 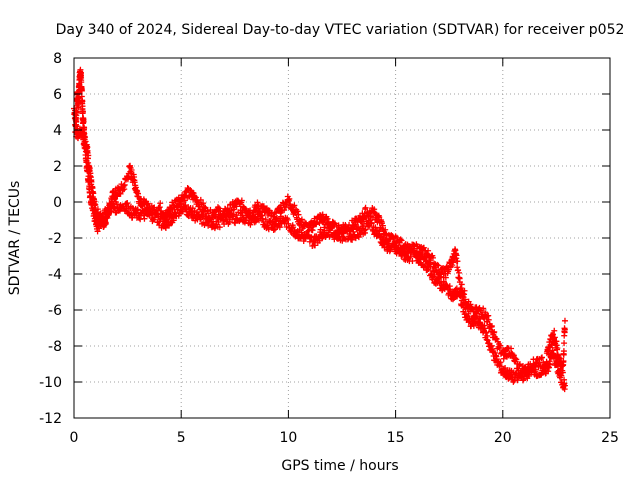 I want to click on y-tick-label: 4, so click(x=57, y=131).